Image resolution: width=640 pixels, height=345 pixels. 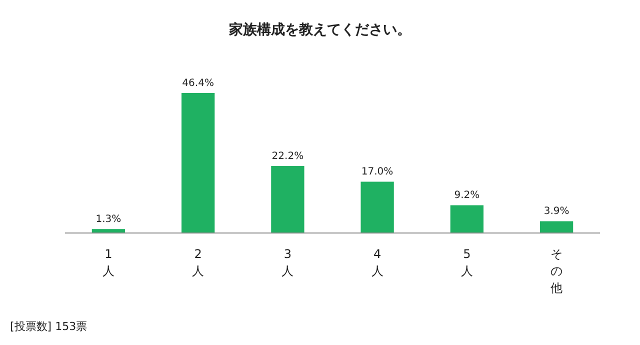 I want to click on data-label: 46.4%, so click(x=198, y=83).